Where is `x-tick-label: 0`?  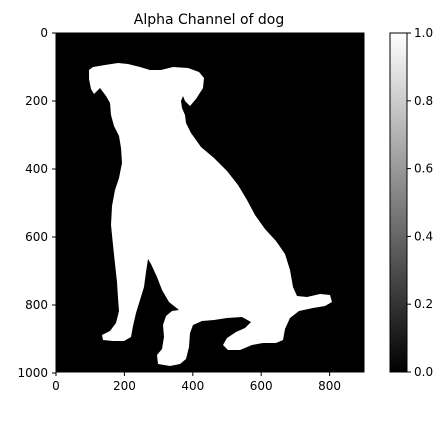 x-tick-label: 0 is located at coordinates (56, 386).